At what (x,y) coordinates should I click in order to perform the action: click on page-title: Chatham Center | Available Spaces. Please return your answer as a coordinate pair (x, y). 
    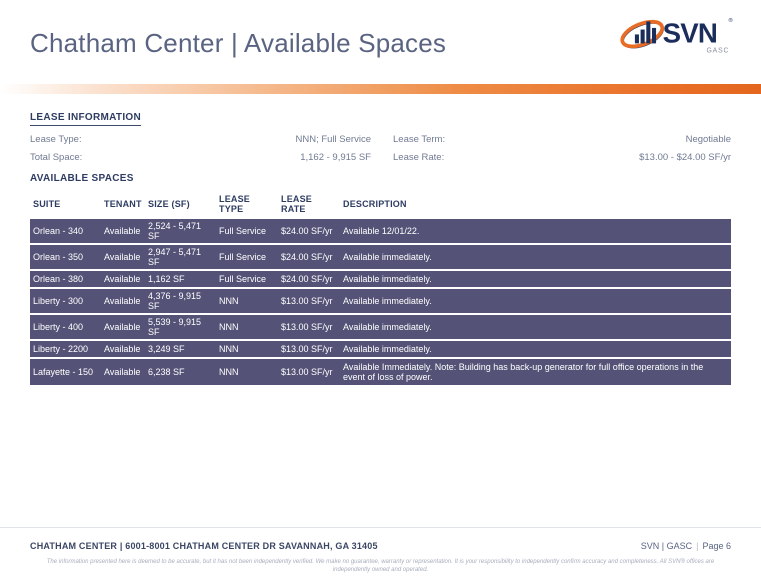
    Looking at the image, I should click on (238, 43).